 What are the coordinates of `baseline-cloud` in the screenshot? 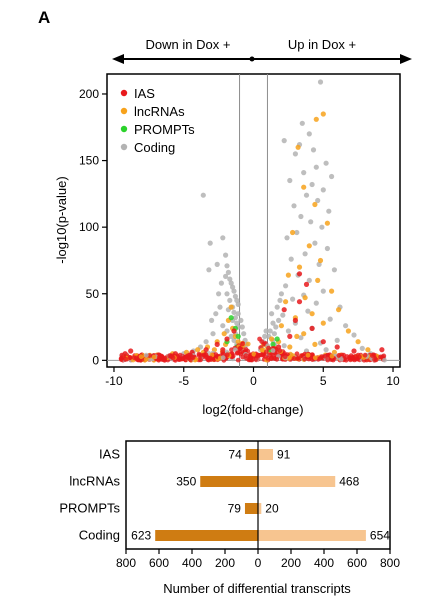 It's located at (252, 349).